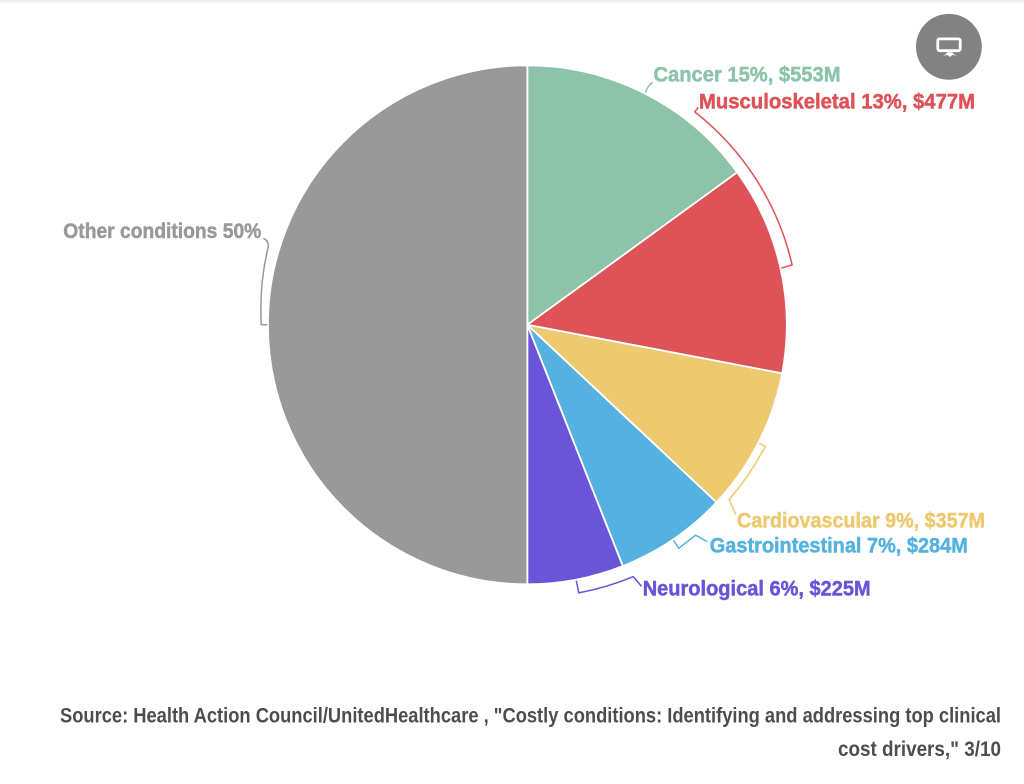  I want to click on svg-text: Gastrointestinal 7%, $284M, so click(839, 546).